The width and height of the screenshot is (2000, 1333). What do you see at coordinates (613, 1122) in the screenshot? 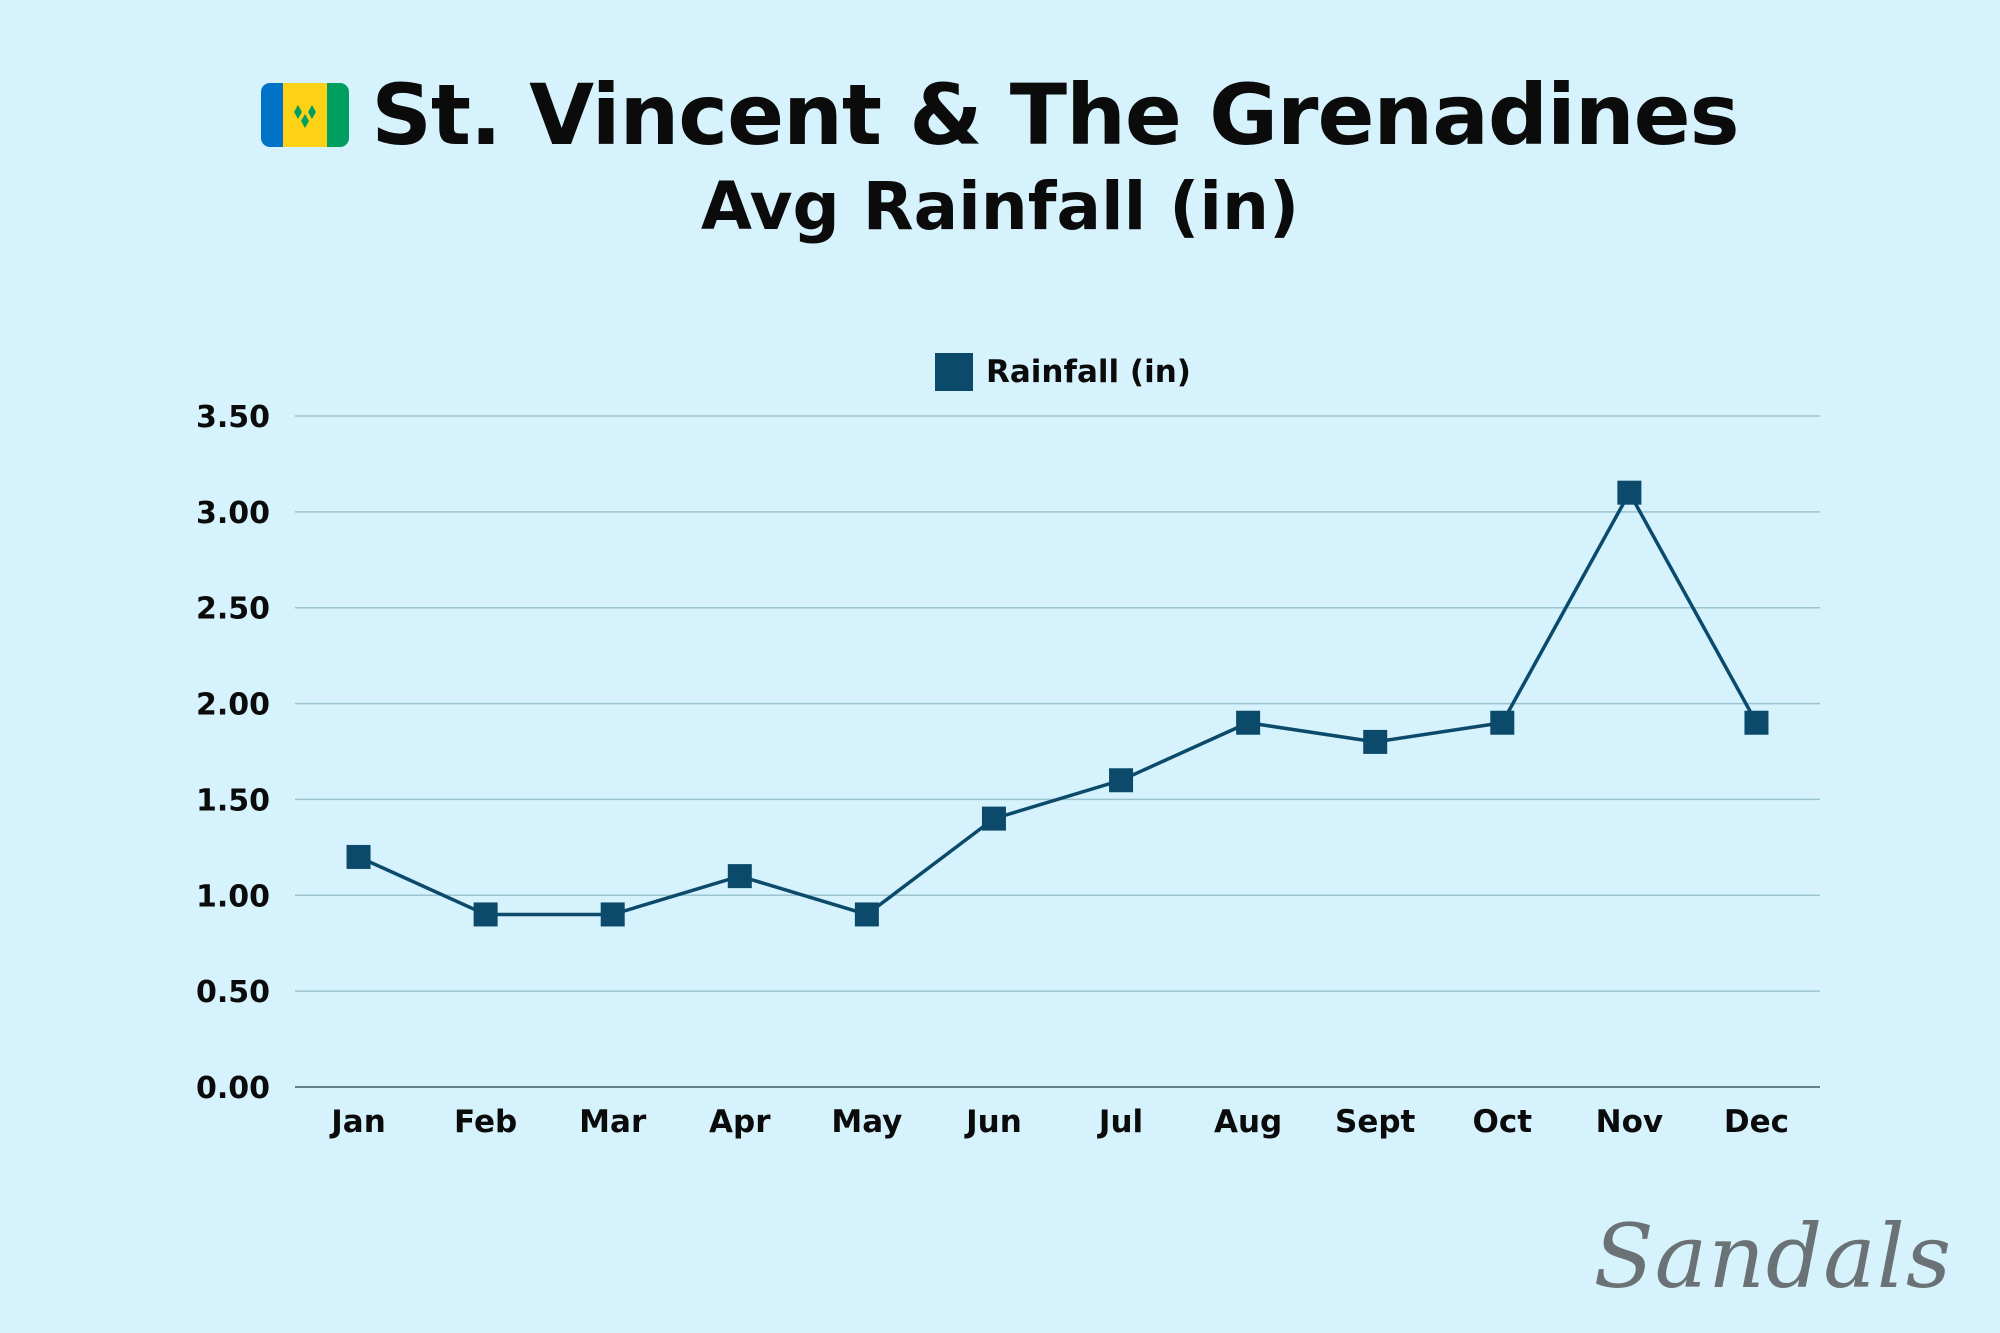
I see `x-tick-label: Mar` at bounding box center [613, 1122].